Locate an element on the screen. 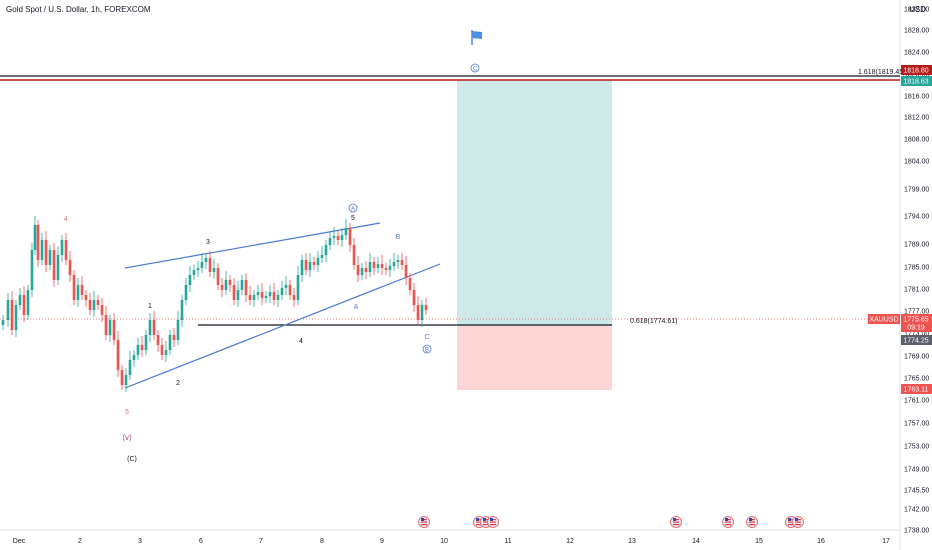 This screenshot has height=550, width=932. target-zone is located at coordinates (534, 203).